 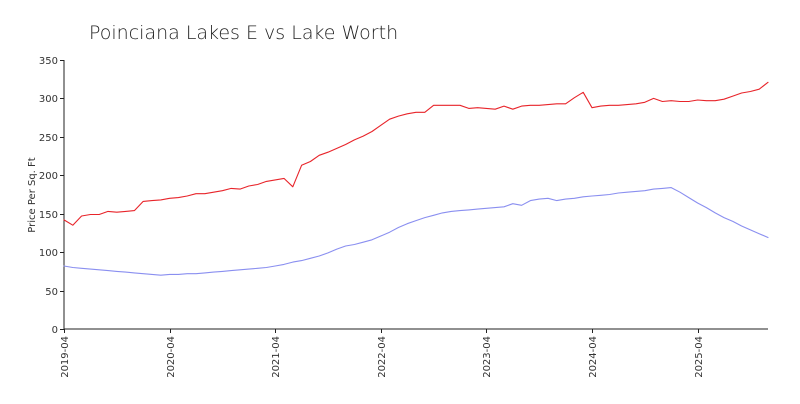 I want to click on y-tick-label: 250, so click(x=48, y=138).